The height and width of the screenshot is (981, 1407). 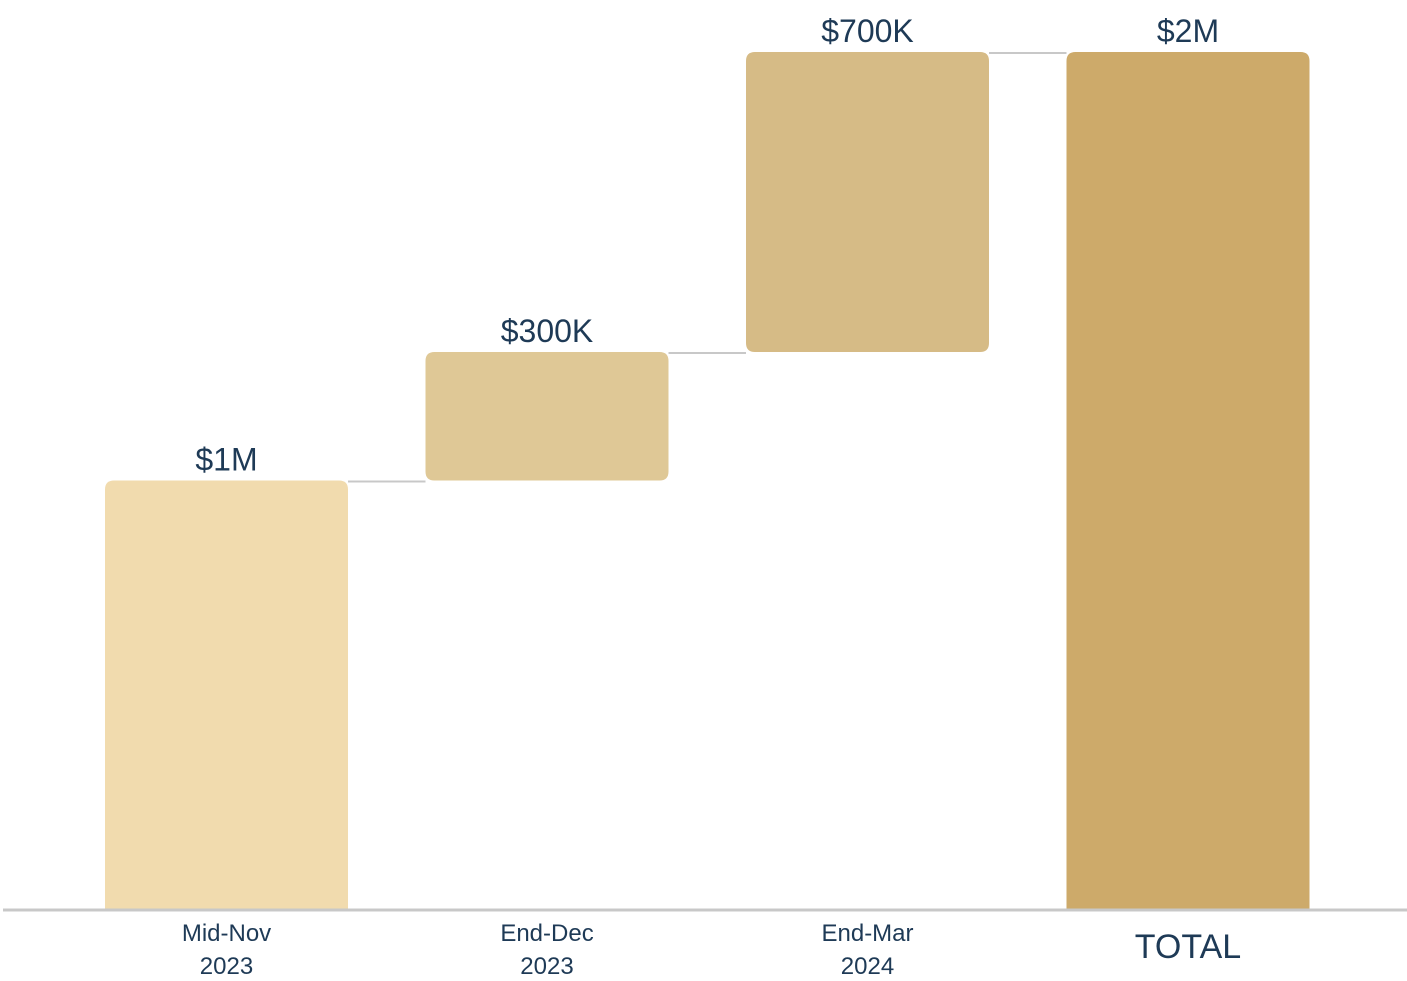 What do you see at coordinates (867, 966) in the screenshot?
I see `category-label-2-line-1: 2024` at bounding box center [867, 966].